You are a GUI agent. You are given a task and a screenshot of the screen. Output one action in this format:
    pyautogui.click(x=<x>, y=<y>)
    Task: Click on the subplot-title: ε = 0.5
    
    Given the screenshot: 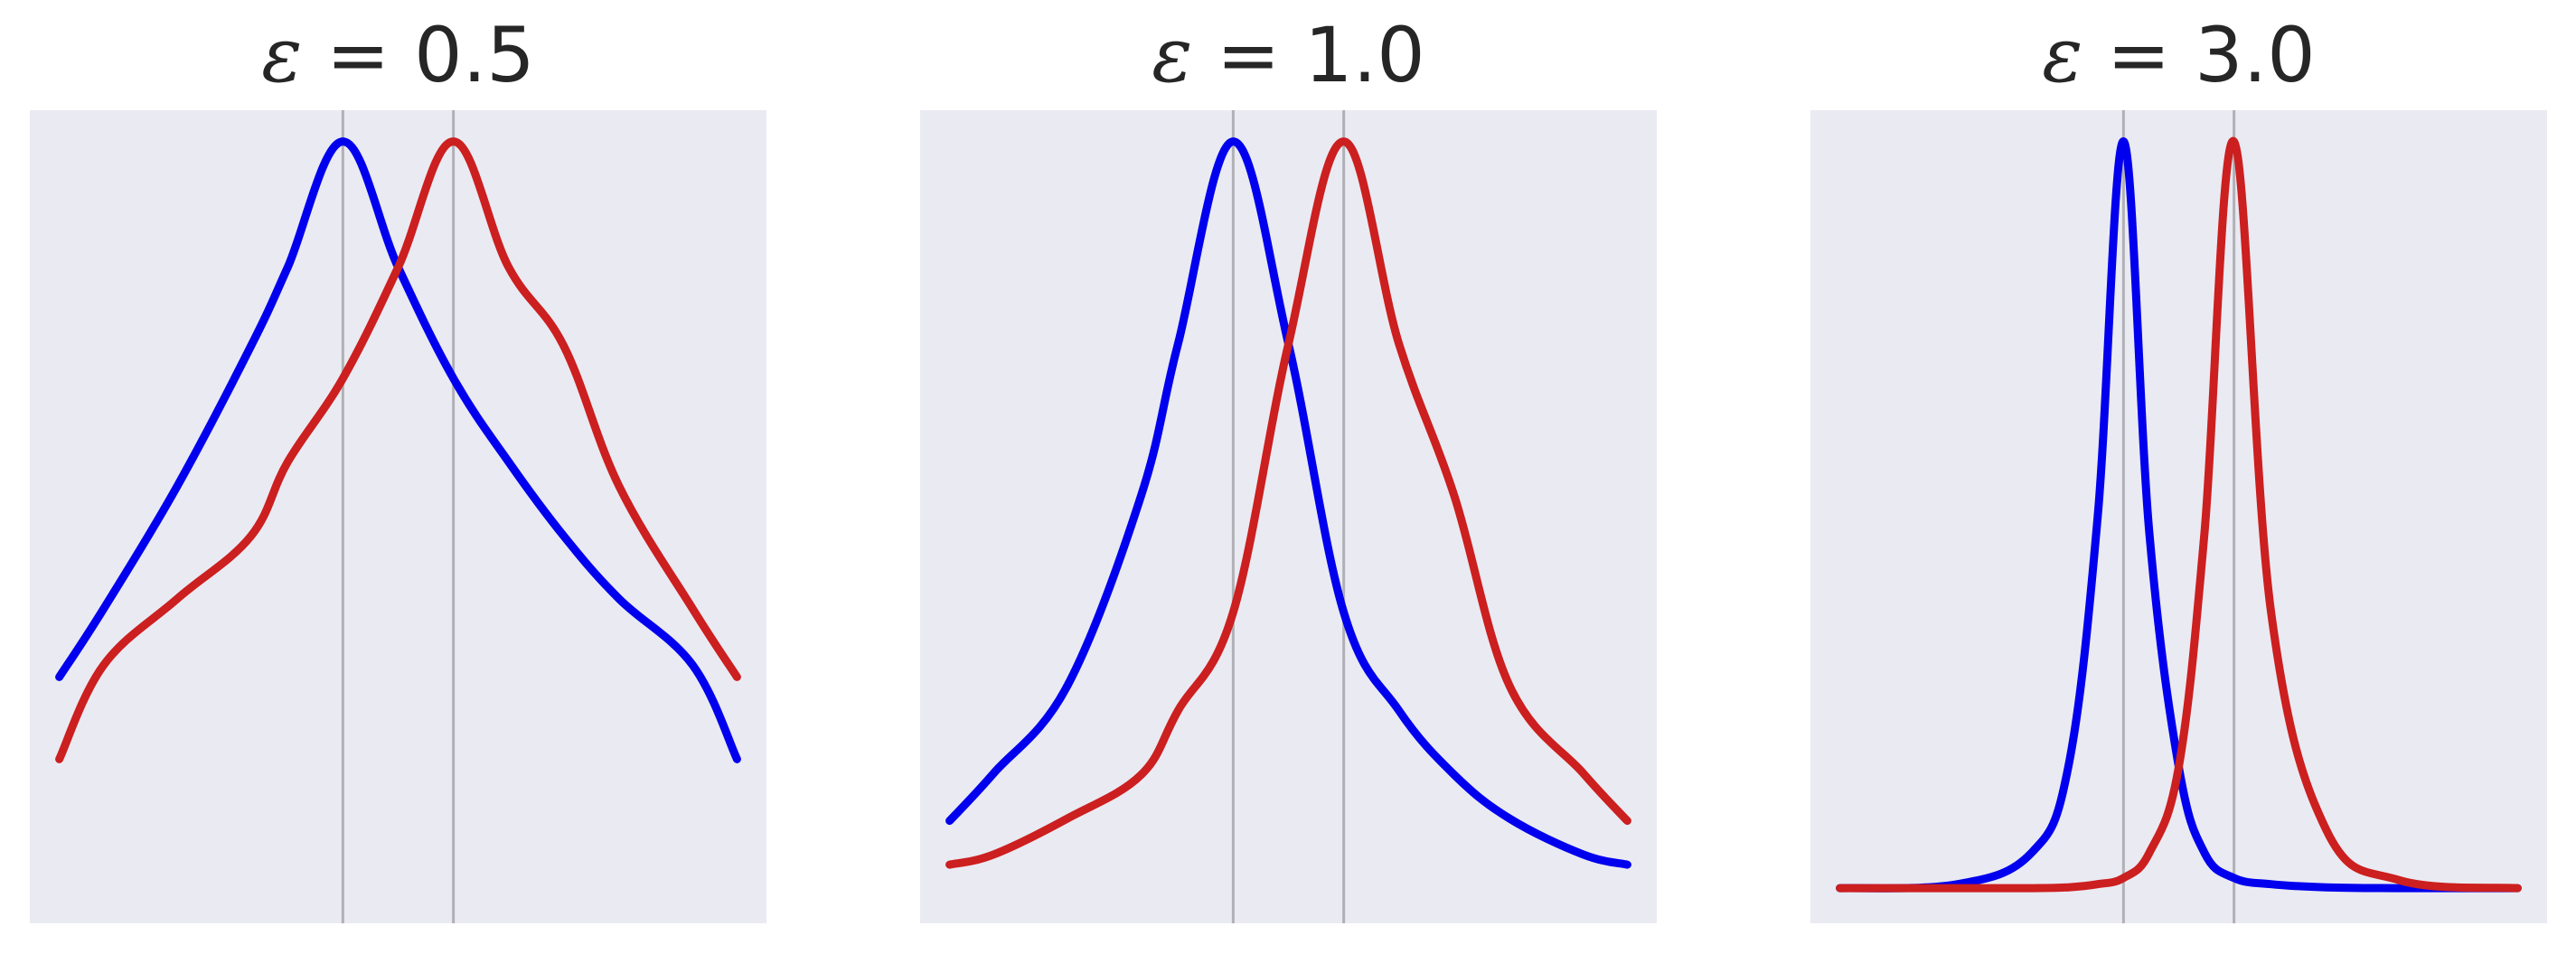 What is the action you would take?
    pyautogui.click(x=397, y=55)
    